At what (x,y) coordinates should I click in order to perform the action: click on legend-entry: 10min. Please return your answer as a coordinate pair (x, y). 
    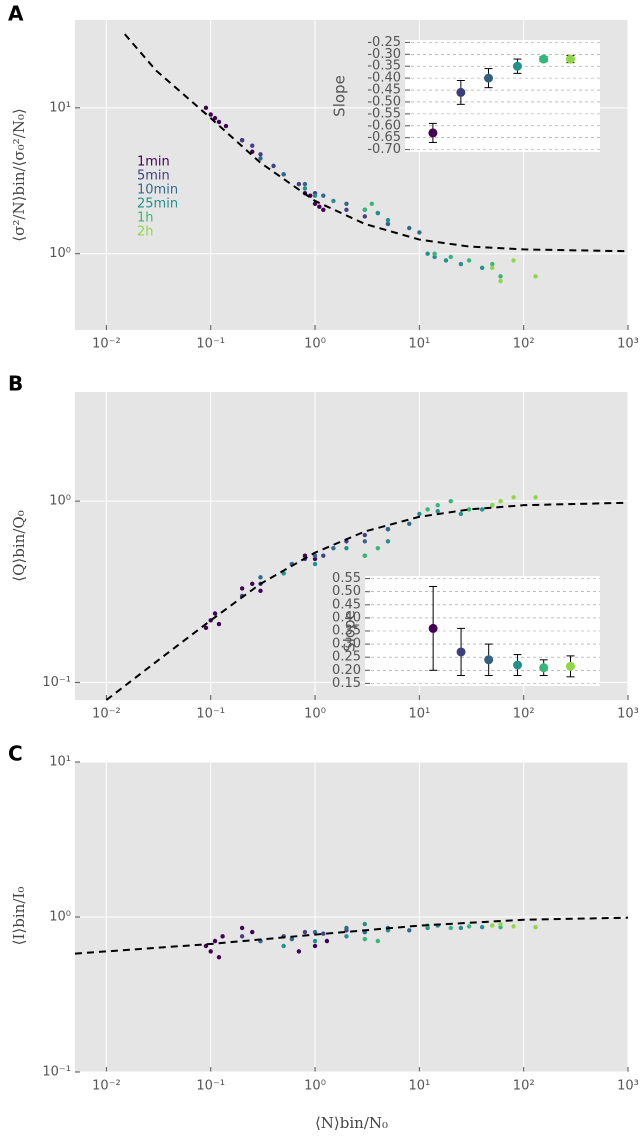
    Looking at the image, I should click on (157, 190).